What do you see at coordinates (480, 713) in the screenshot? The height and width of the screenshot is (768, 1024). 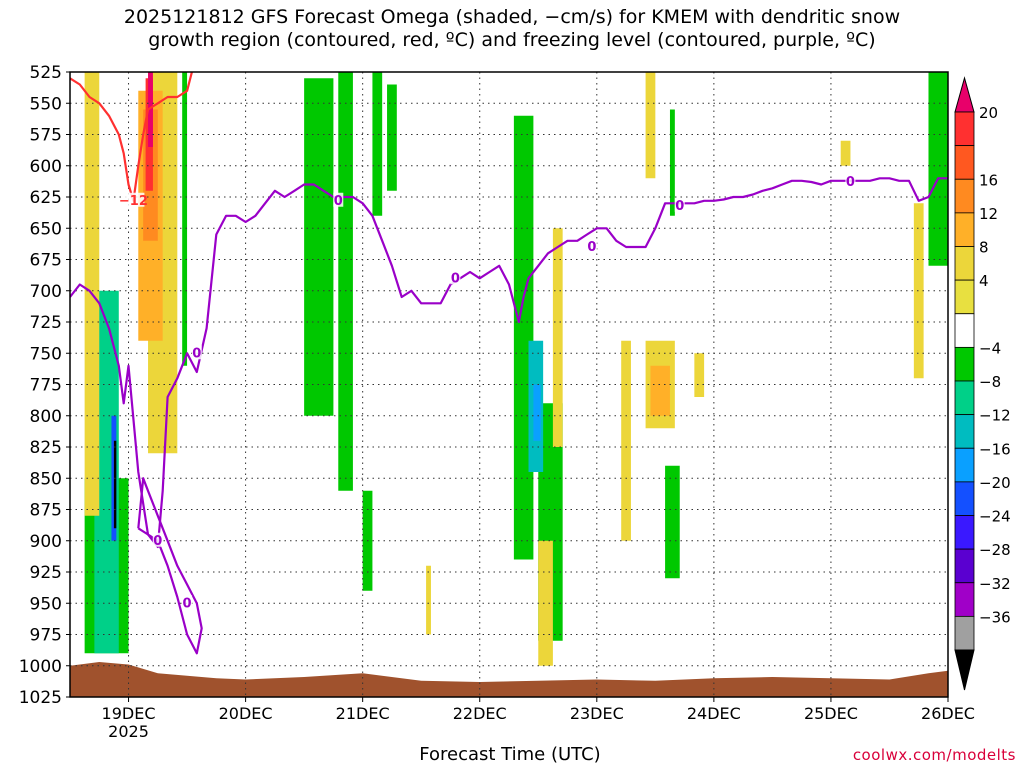 I see `x-tick-label-22DEC: 22DEC` at bounding box center [480, 713].